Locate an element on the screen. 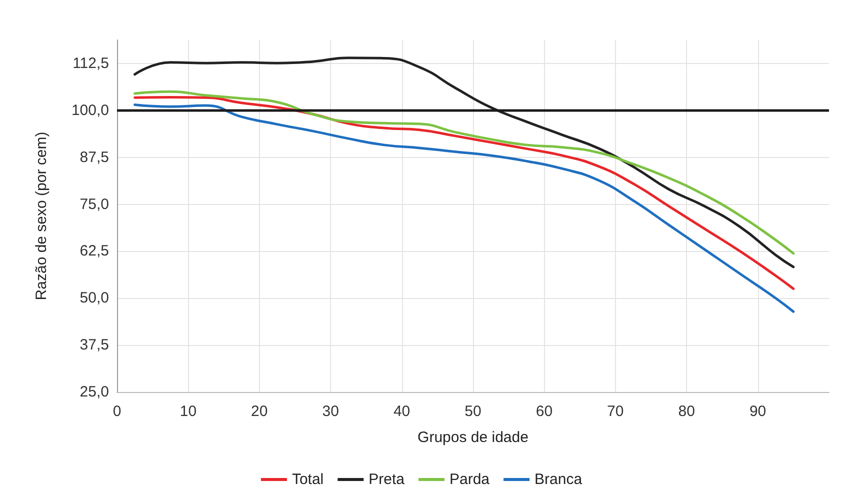 Image resolution: width=843 pixels, height=496 pixels. x-tick-label: 30 is located at coordinates (330, 411).